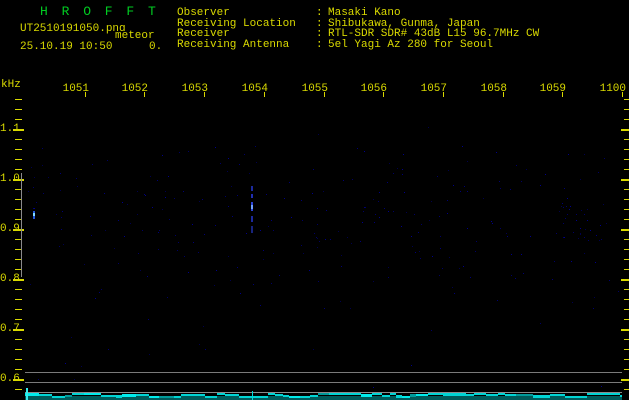 Image resolution: width=629 pixels, height=400 pixels. Describe the element at coordinates (10, 229) in the screenshot. I see `y-tick-label: 0.9` at that location.